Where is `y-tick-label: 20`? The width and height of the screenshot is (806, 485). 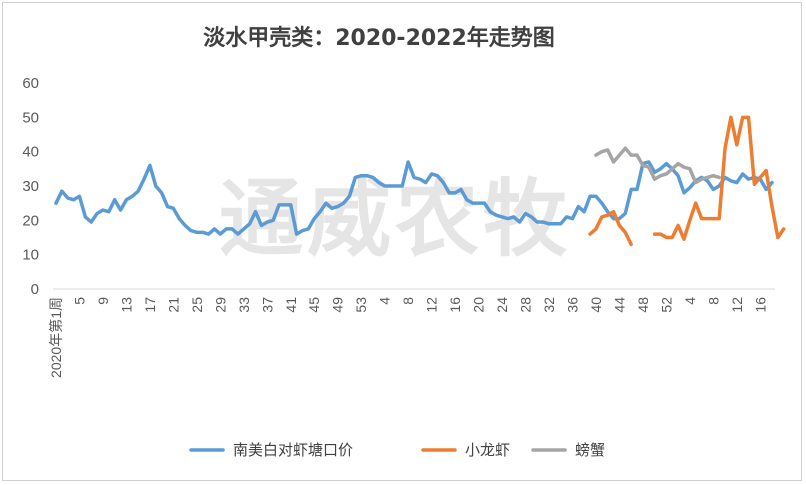
y-tick-label: 20 is located at coordinates (30, 220).